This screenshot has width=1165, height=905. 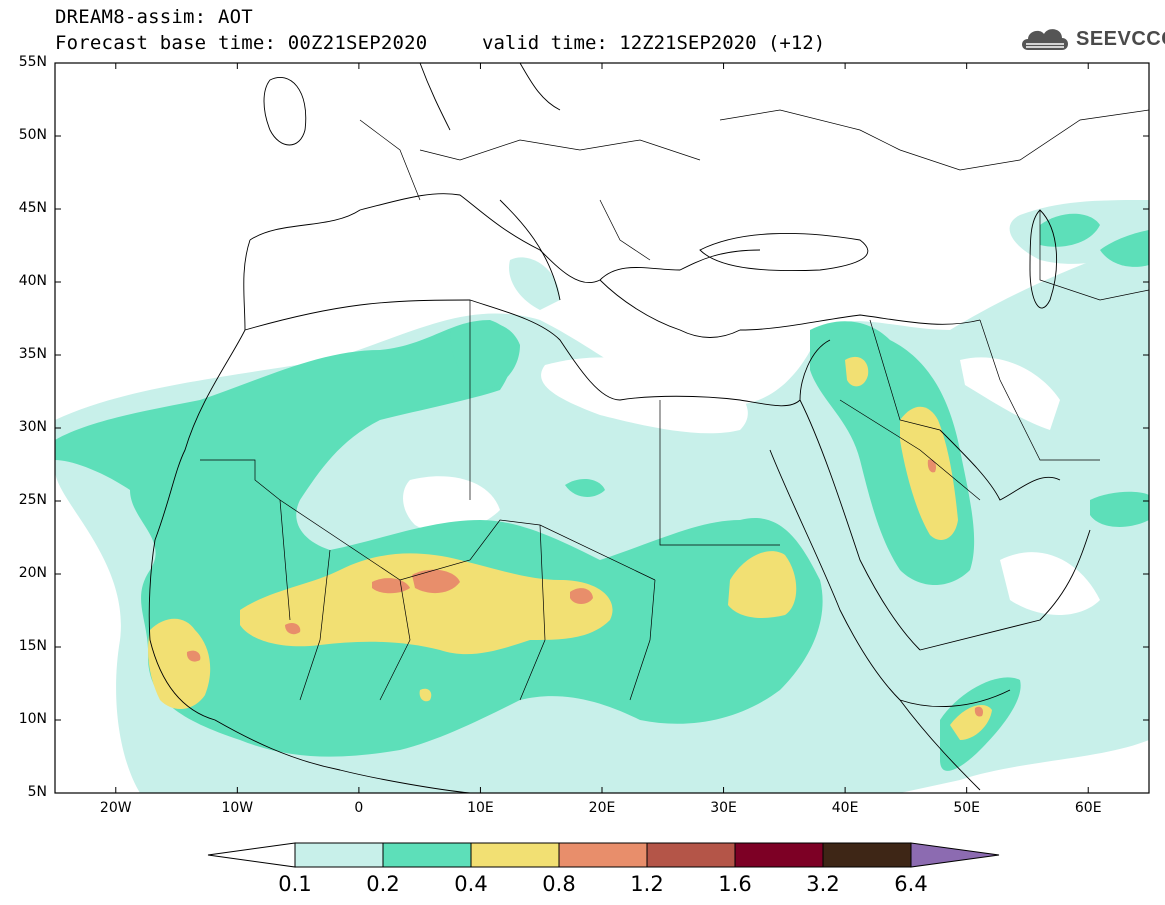 What do you see at coordinates (723, 808) in the screenshot?
I see `lon-label: 30E` at bounding box center [723, 808].